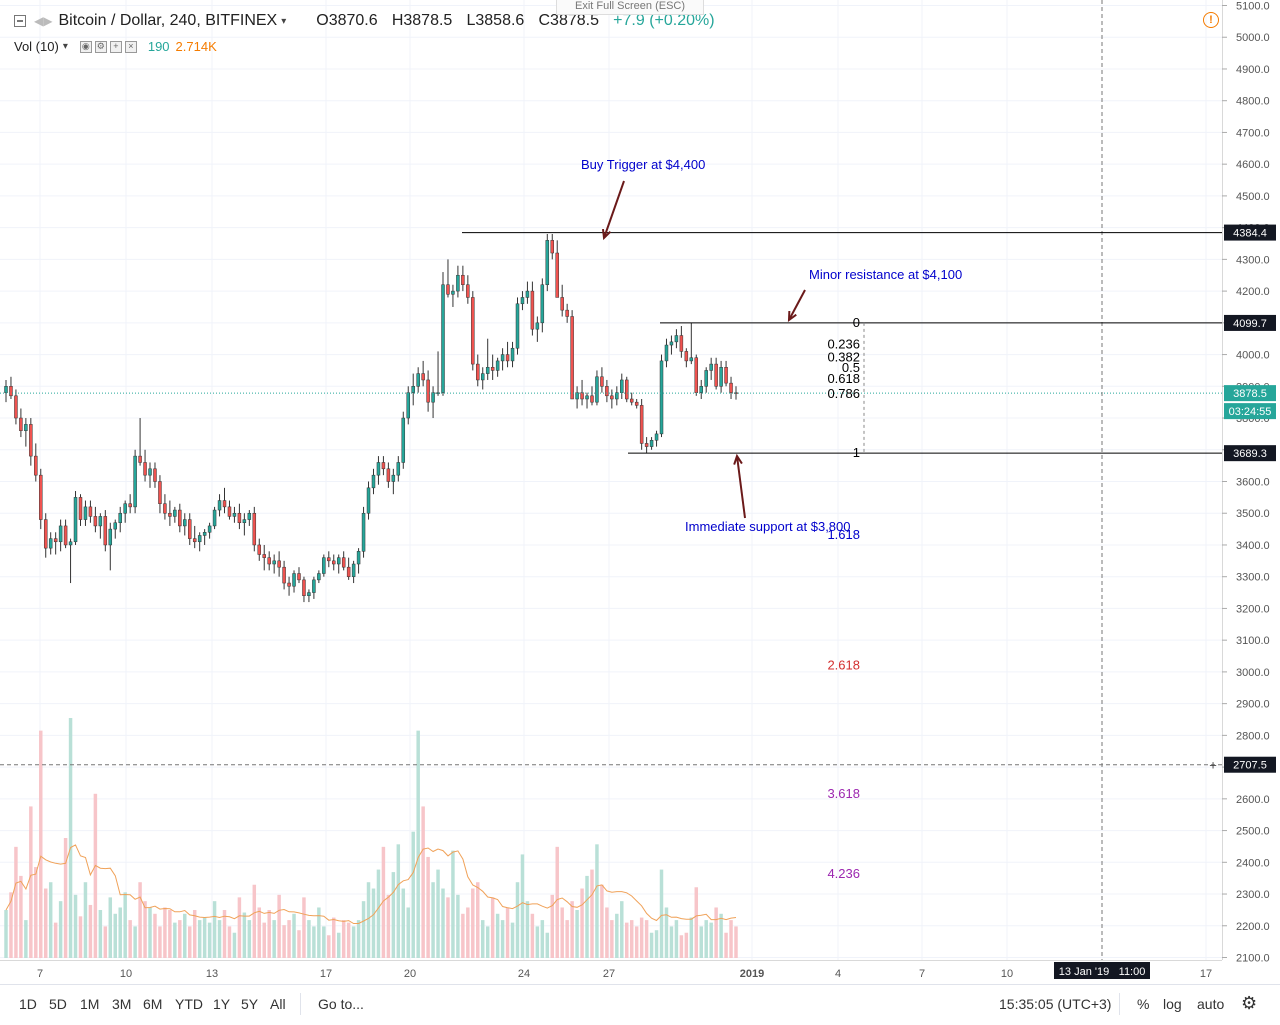  Describe the element at coordinates (630, 7) in the screenshot. I see `exit-fullscreen-button: Exit Full Screen (ESC)` at that location.